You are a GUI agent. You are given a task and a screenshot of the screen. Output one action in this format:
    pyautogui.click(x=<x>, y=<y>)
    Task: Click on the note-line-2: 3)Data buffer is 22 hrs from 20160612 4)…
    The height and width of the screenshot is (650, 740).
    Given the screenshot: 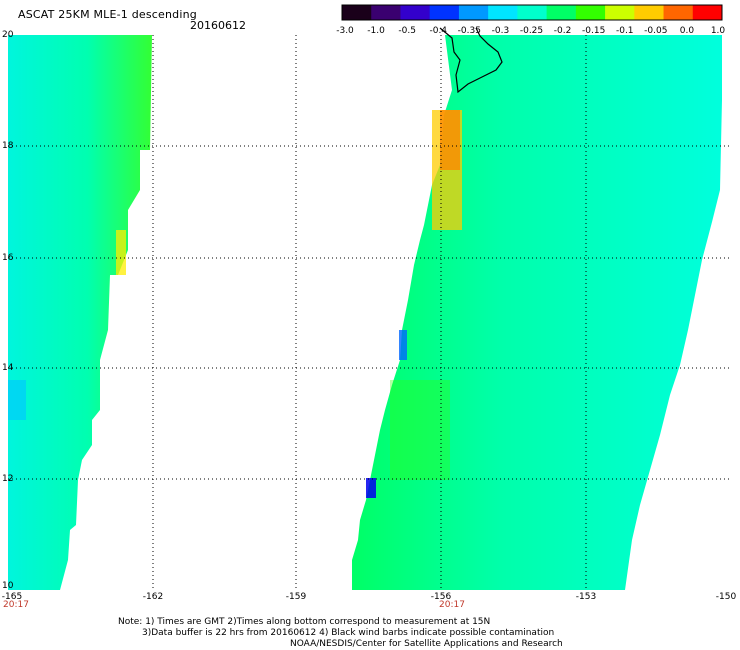 What is the action you would take?
    pyautogui.click(x=348, y=633)
    